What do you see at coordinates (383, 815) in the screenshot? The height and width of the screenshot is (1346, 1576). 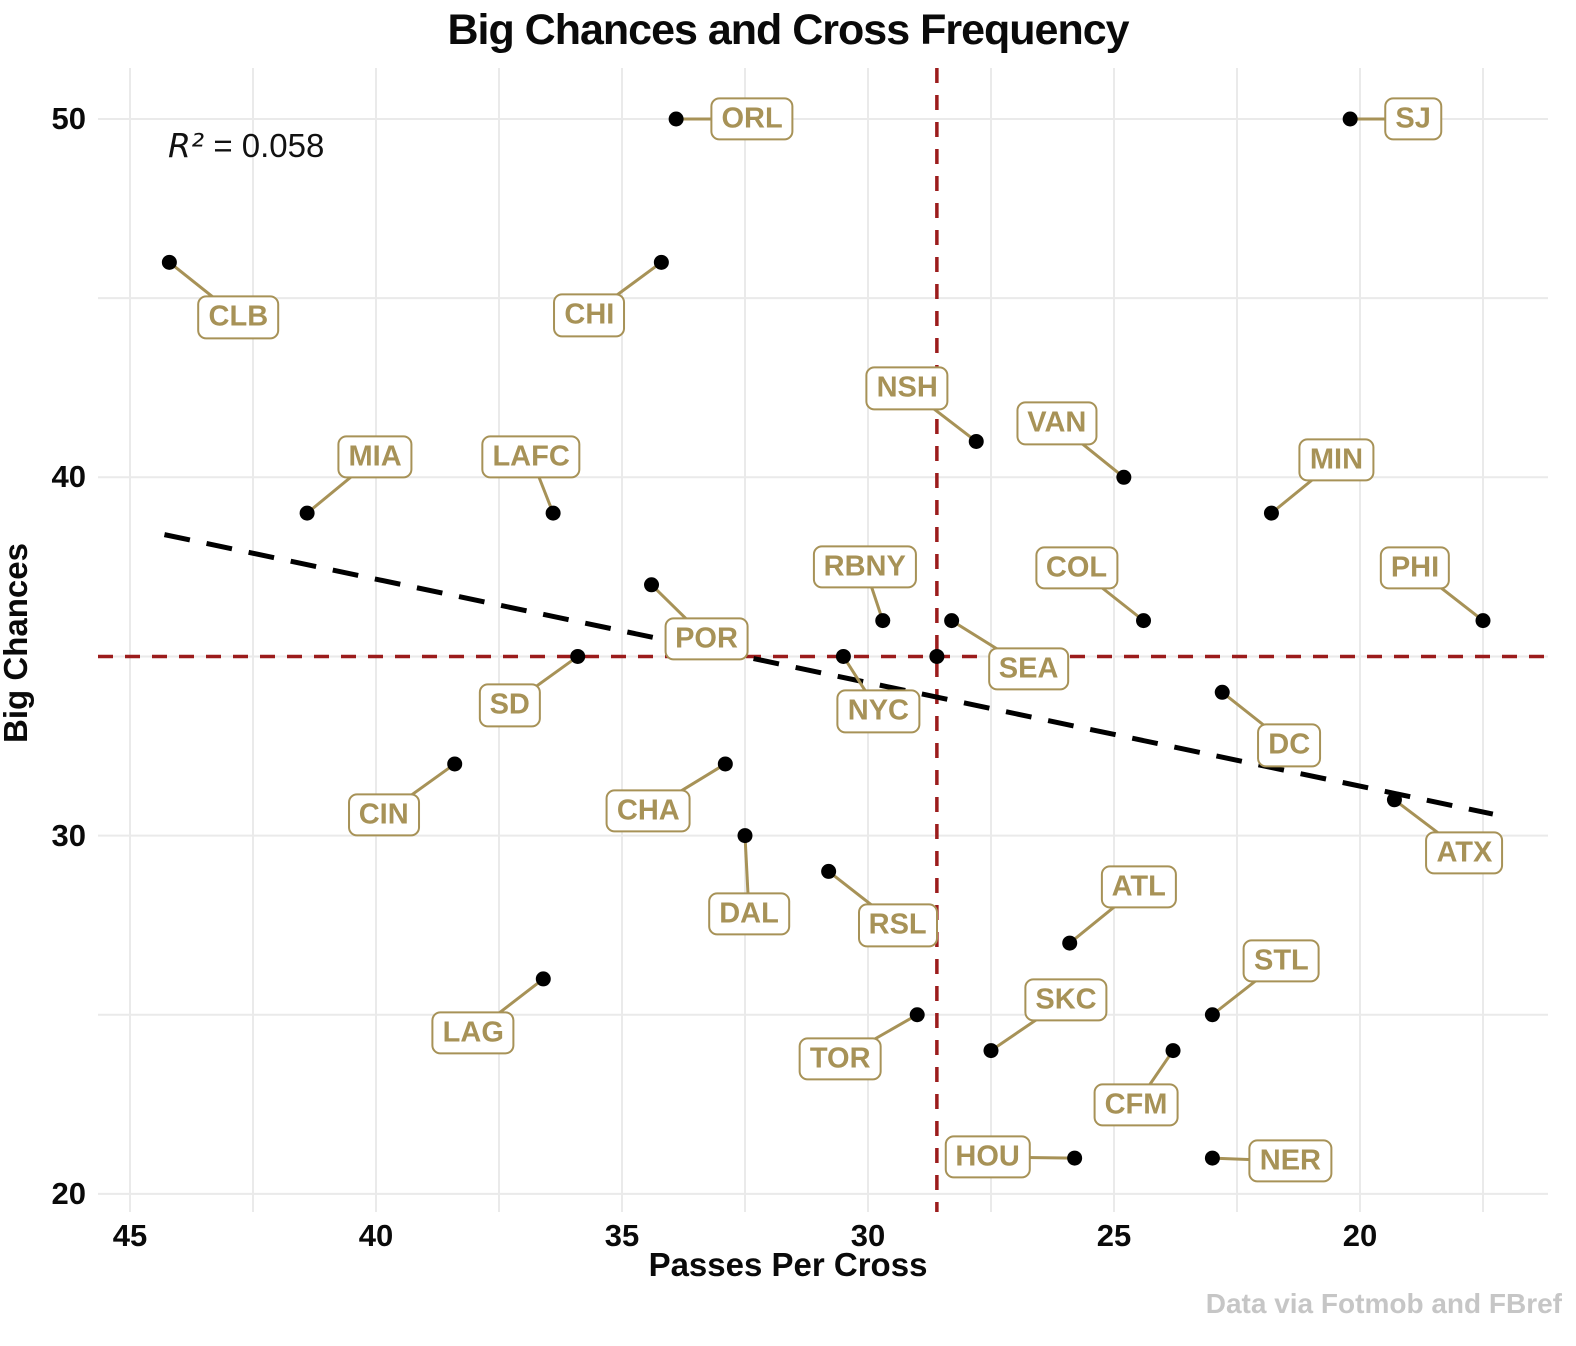 I see `team-label-cin: CIN` at bounding box center [383, 815].